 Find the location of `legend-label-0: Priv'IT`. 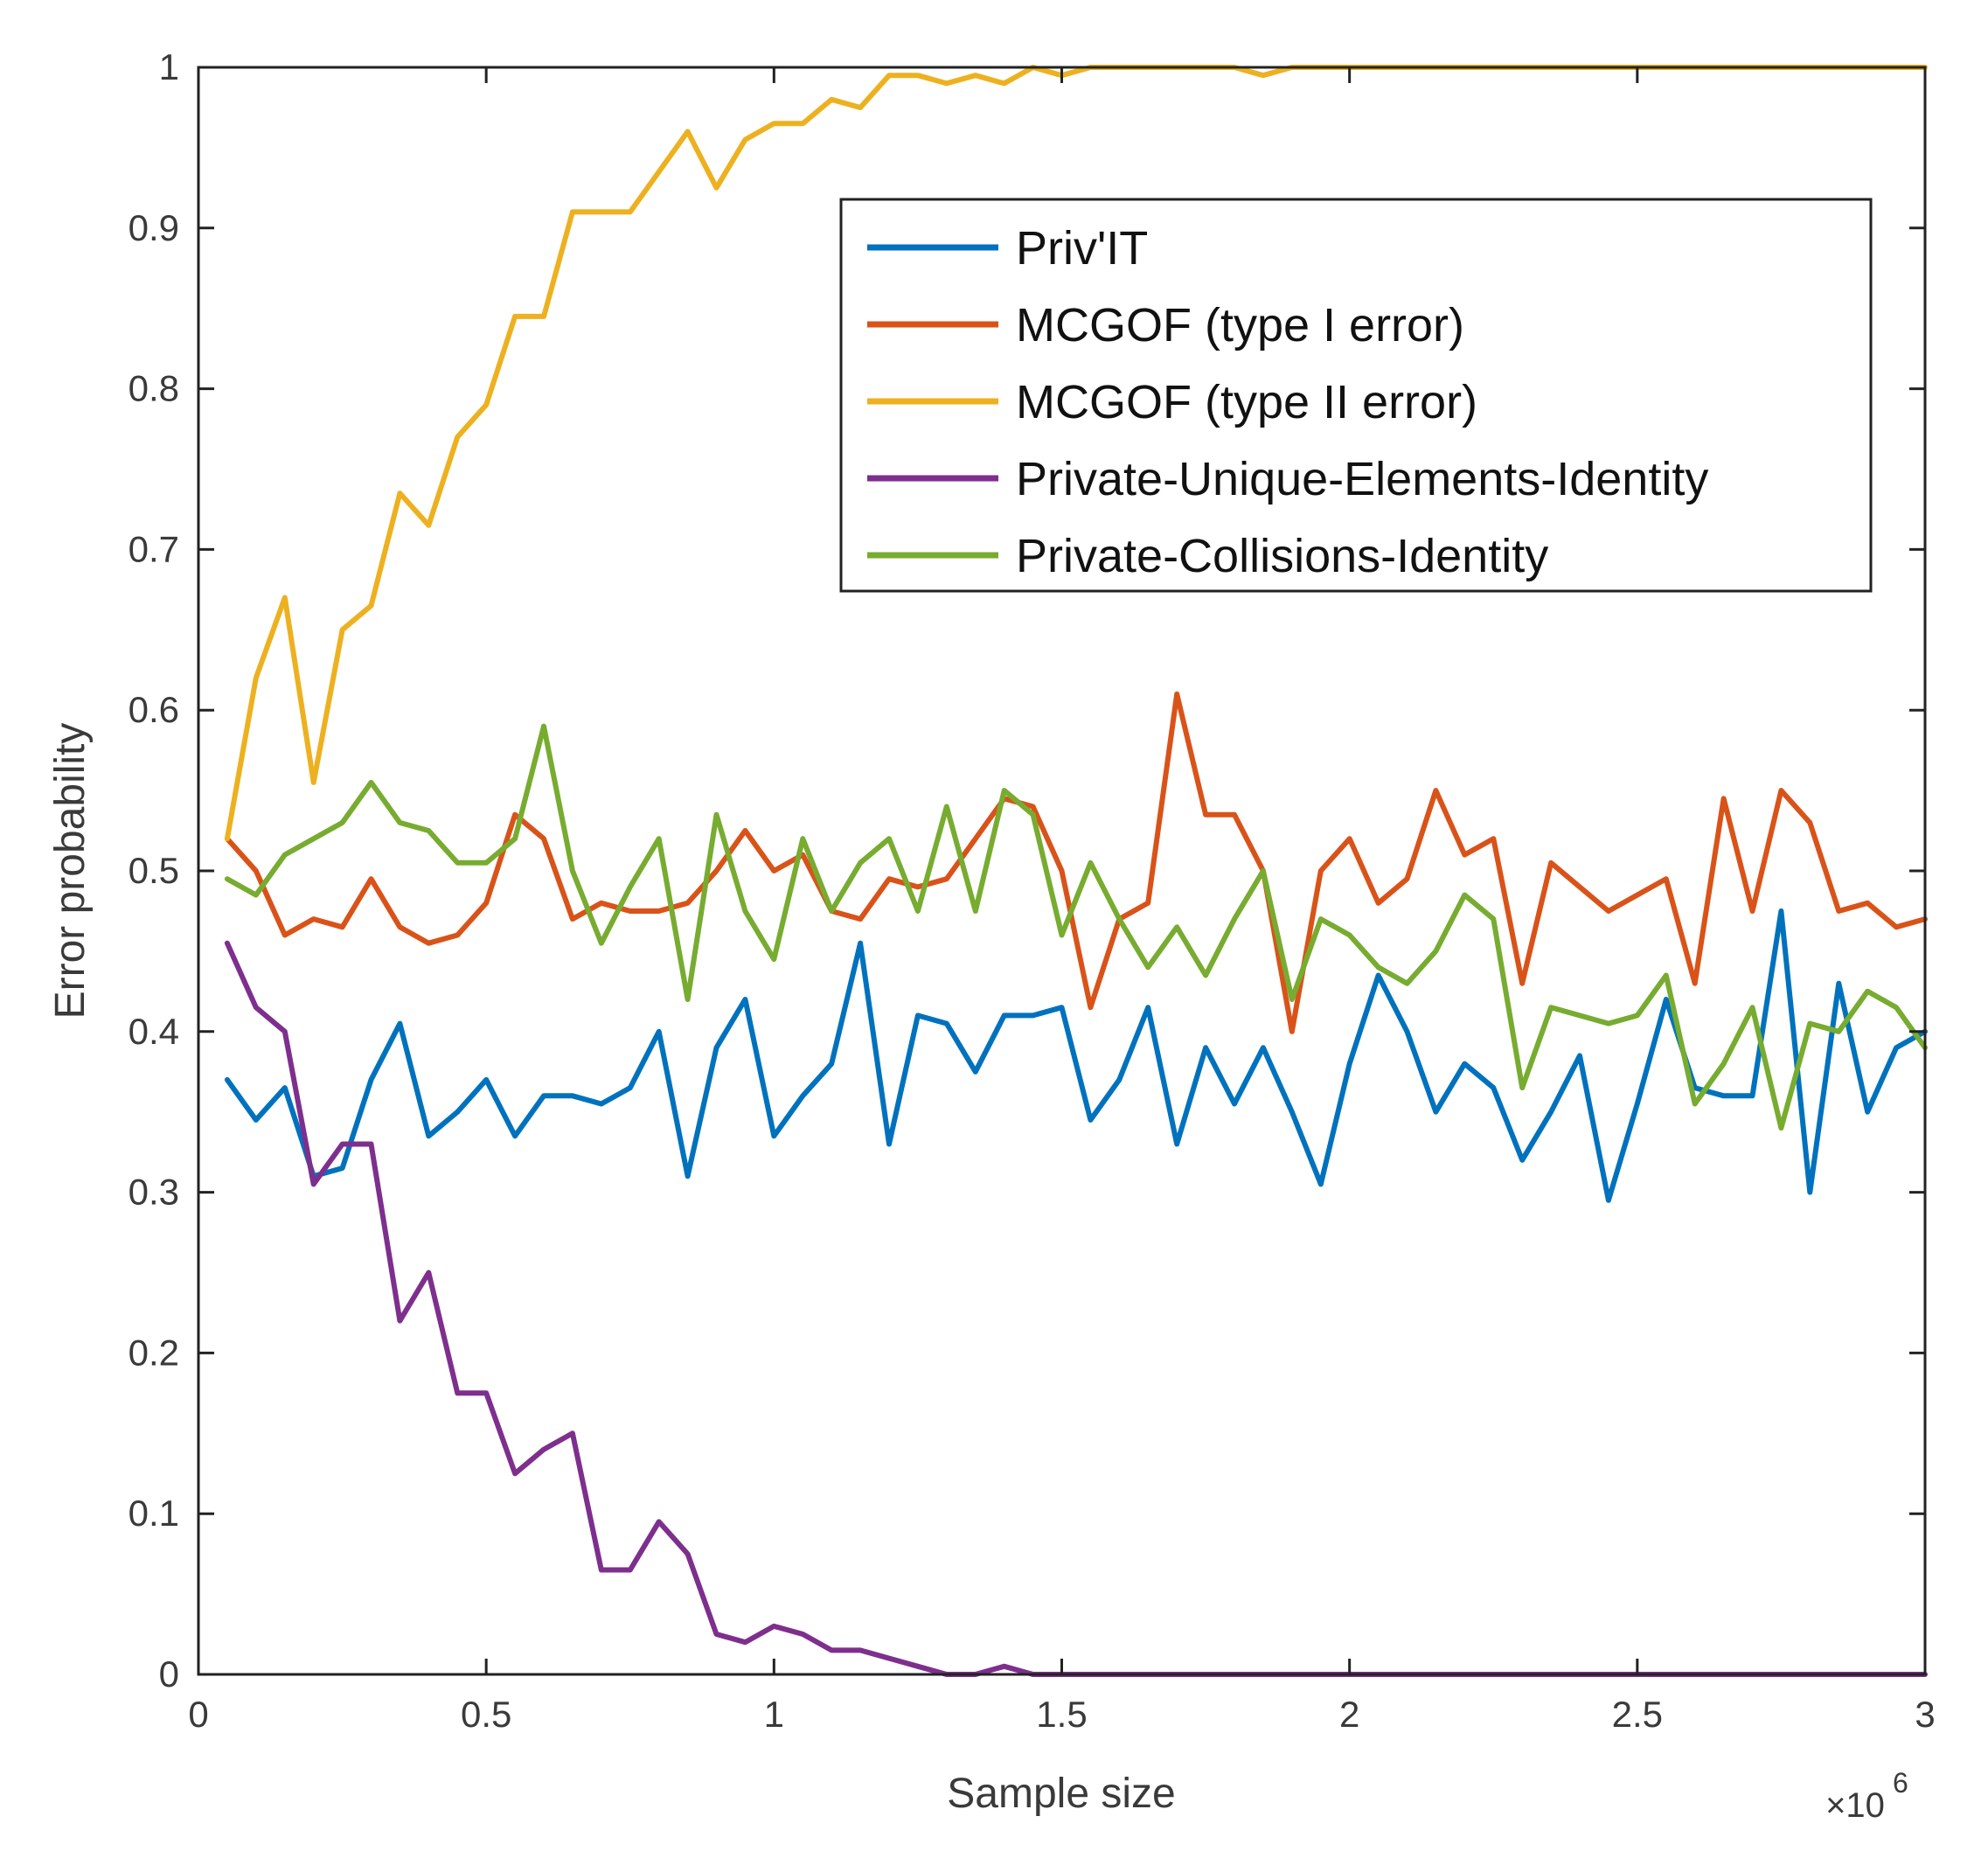

legend-label-0: Priv'IT is located at coordinates (1082, 248).